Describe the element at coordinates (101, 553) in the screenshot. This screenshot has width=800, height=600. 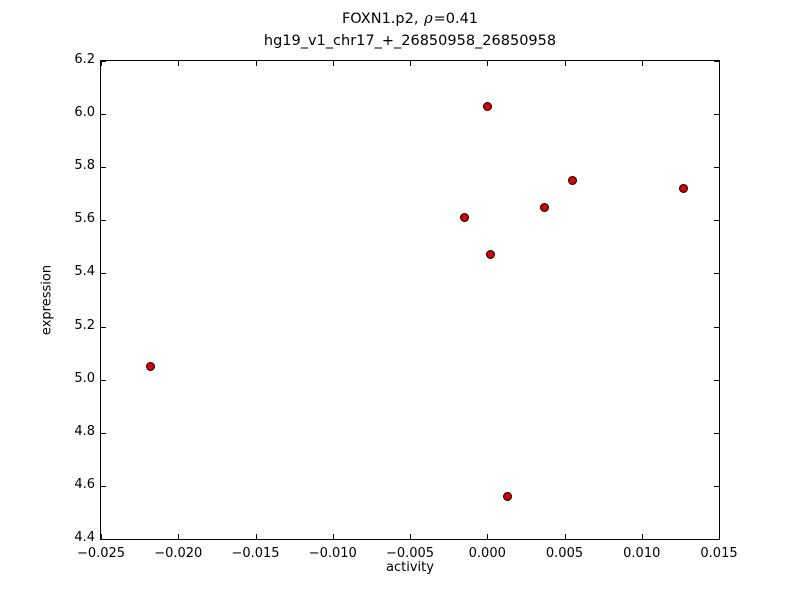
I see `x-tick-label: −0.025` at that location.